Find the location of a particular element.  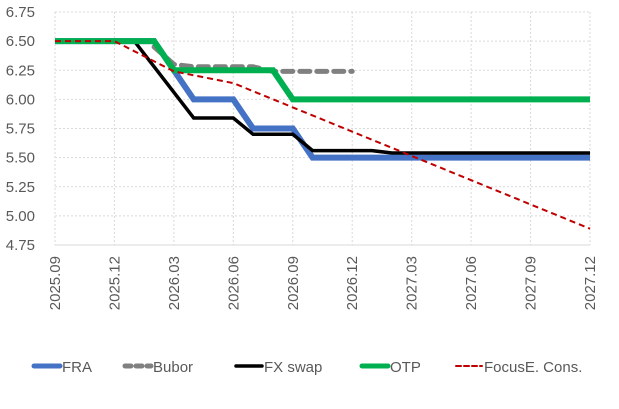

legend-item: Bubor is located at coordinates (157, 367).